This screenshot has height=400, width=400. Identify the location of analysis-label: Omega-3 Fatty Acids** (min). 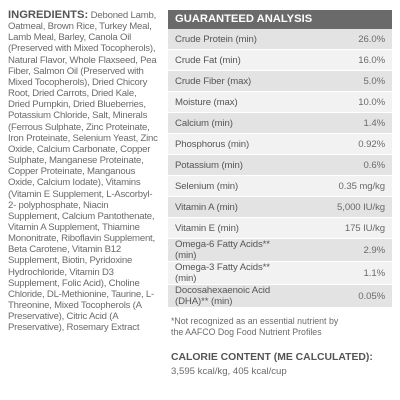
(234, 273).